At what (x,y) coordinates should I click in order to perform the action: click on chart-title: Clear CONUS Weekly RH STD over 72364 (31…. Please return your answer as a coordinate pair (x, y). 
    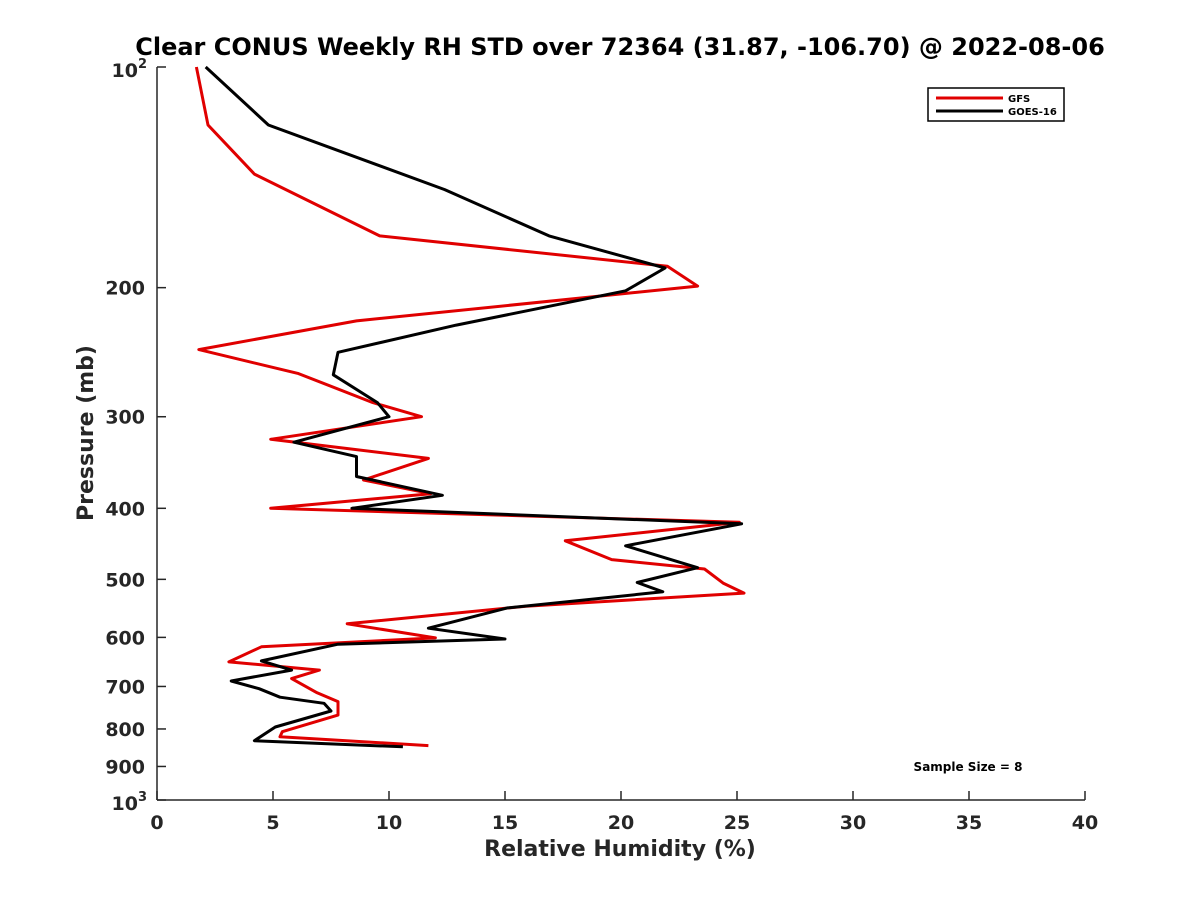
    Looking at the image, I should click on (620, 47).